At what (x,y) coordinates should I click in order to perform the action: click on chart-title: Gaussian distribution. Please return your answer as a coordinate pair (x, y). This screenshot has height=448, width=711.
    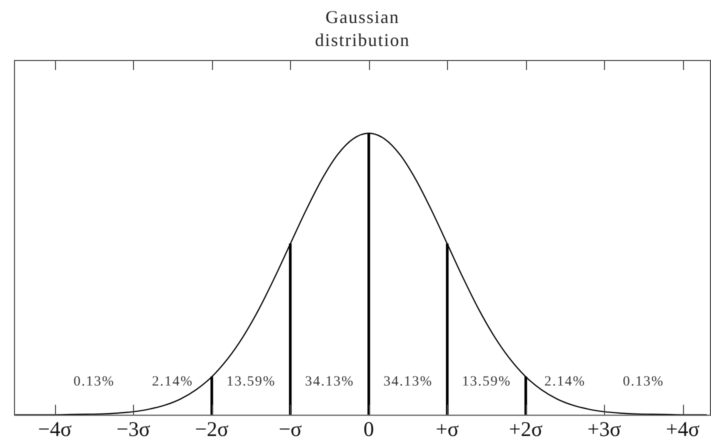
    Looking at the image, I should click on (362, 29).